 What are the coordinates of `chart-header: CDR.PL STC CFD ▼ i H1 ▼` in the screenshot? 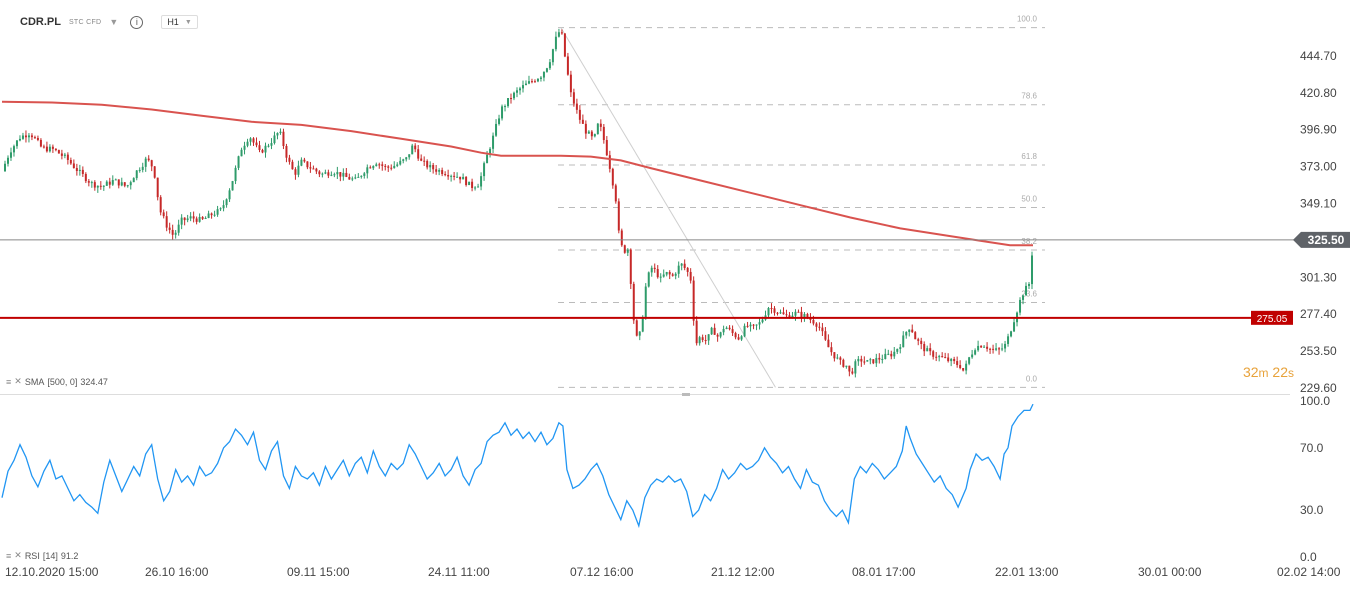 It's located at (109, 22).